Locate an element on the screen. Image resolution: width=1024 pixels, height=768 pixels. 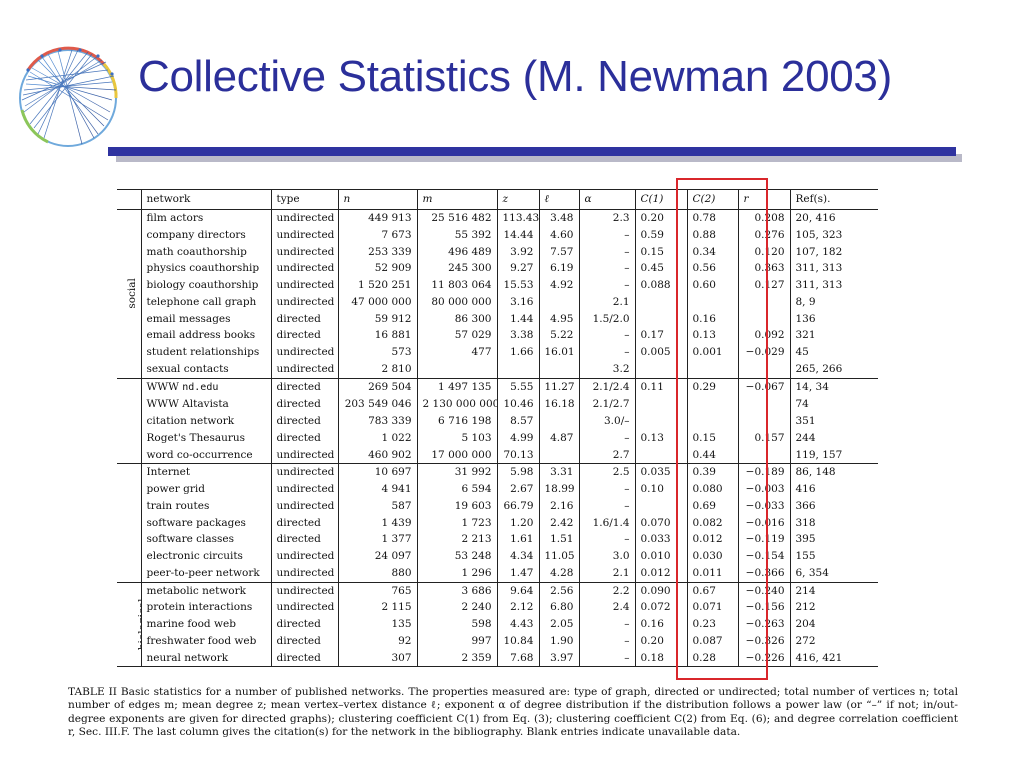
cell-c2 is located at coordinates (713, 369).